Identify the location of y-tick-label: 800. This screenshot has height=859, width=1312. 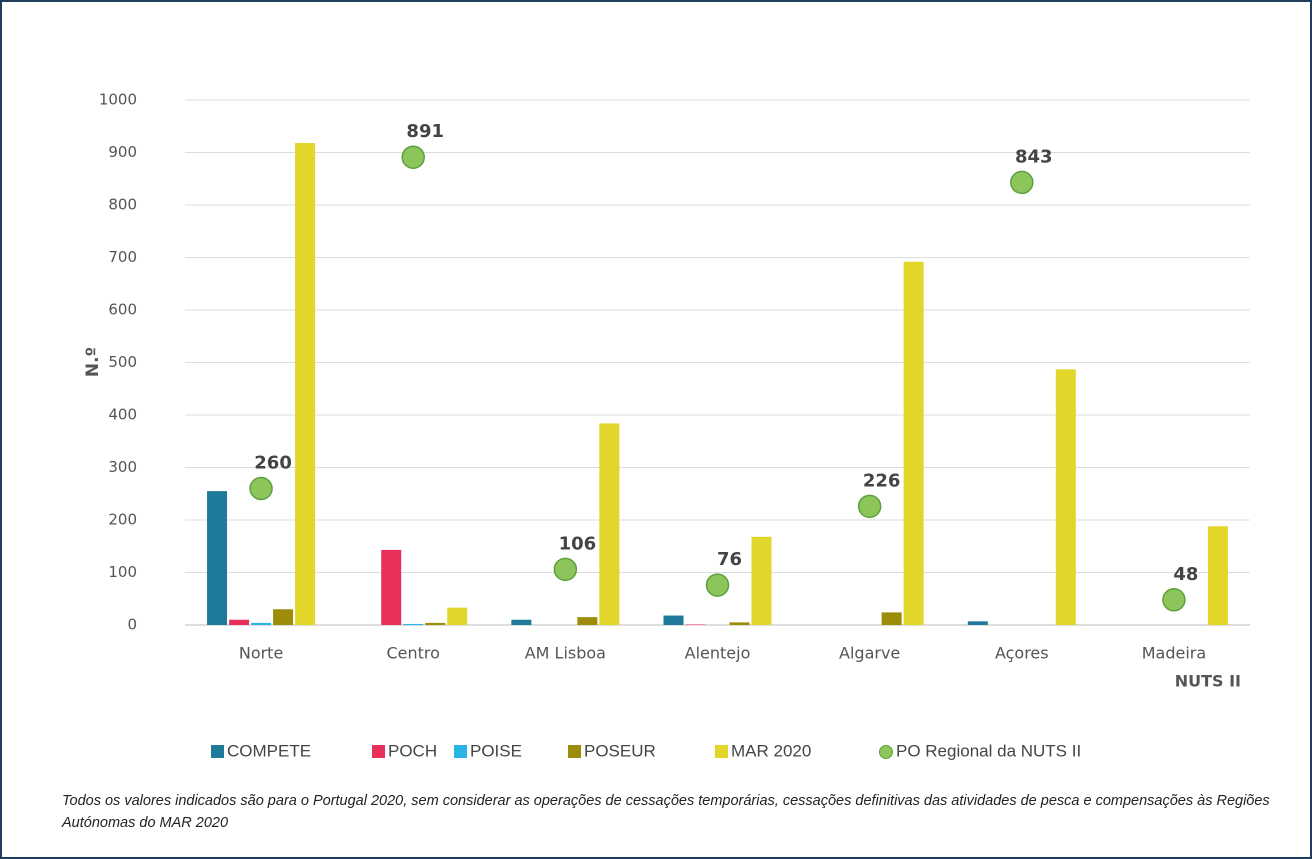
(122, 205).